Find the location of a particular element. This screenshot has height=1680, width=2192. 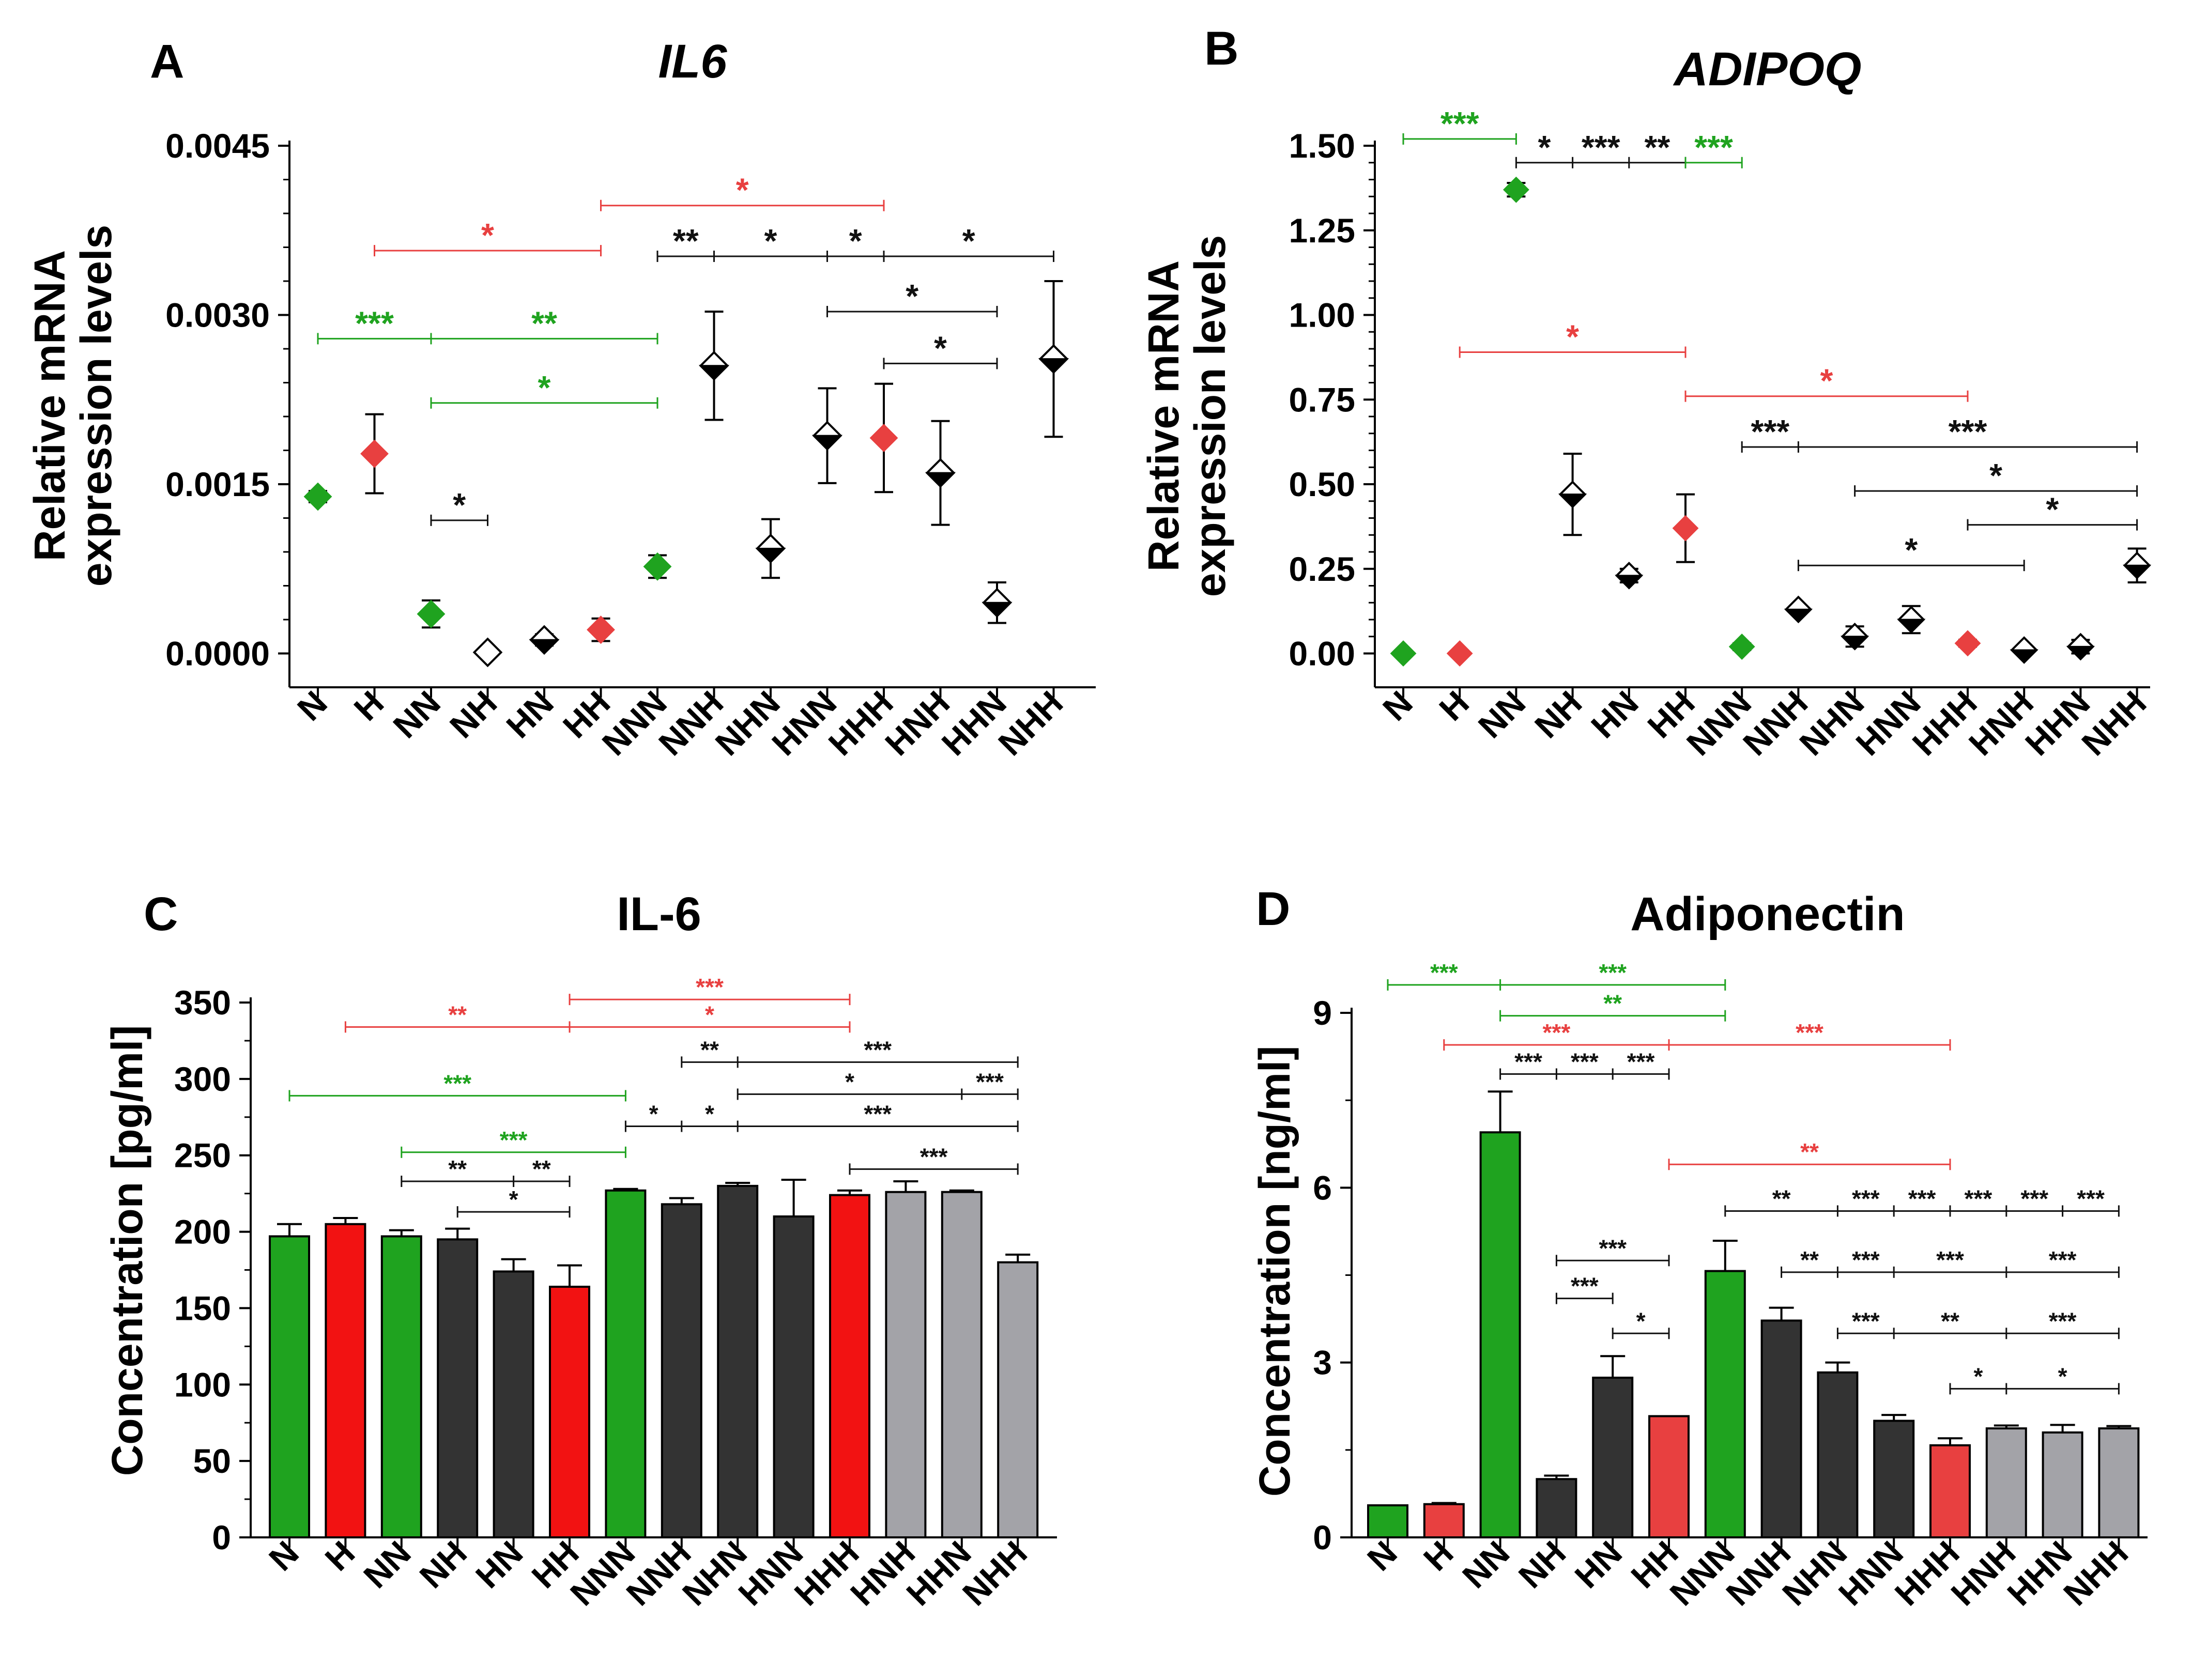

panel-a-ylabel-line2: expression levels is located at coordinates (96, 406).